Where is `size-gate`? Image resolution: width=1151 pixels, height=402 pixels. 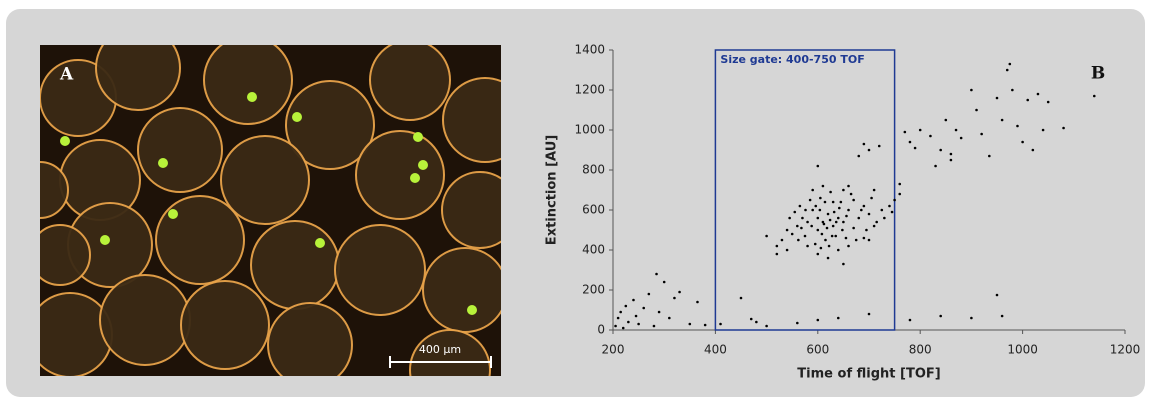 size-gate is located at coordinates (805, 190).